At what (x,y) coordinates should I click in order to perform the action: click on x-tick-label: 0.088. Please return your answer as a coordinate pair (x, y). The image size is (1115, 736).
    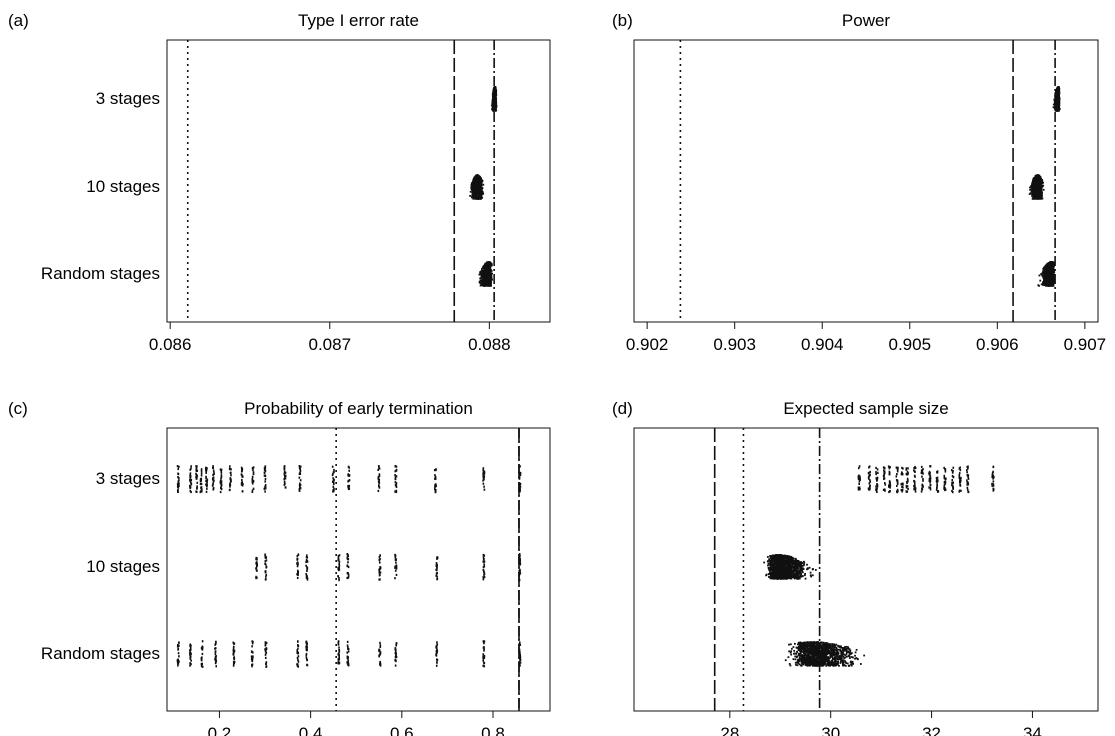
    Looking at the image, I should click on (489, 344).